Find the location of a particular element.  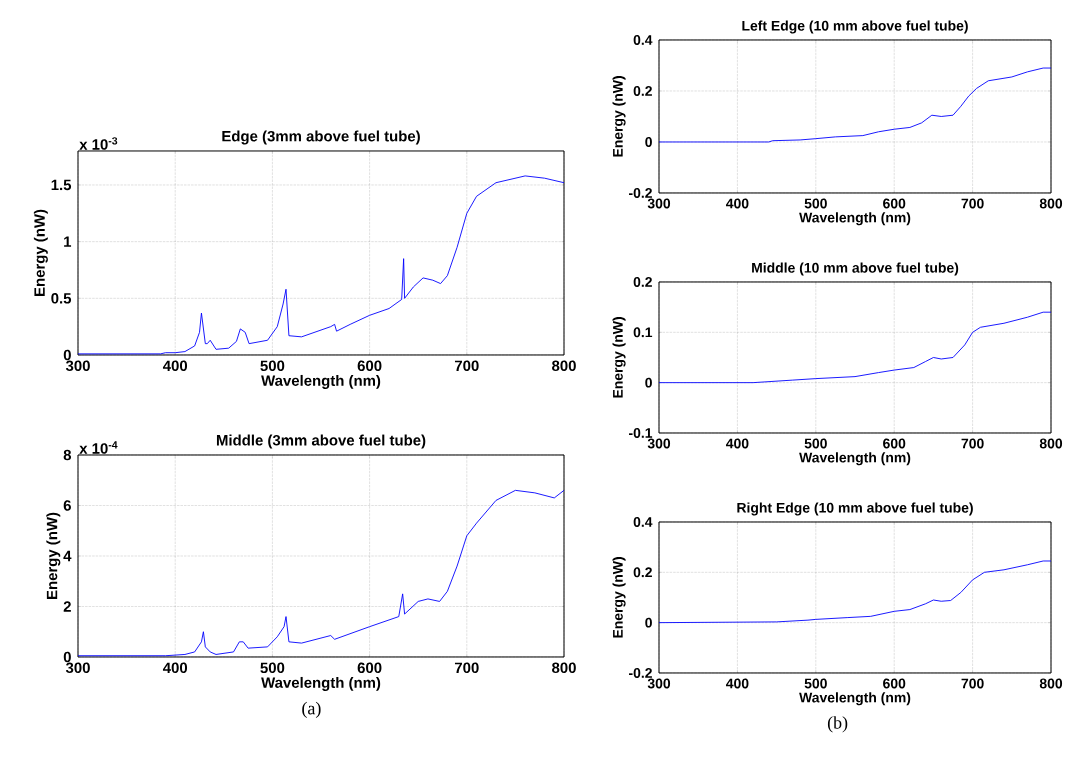

y-tick-label: 0.1 is located at coordinates (643, 332).